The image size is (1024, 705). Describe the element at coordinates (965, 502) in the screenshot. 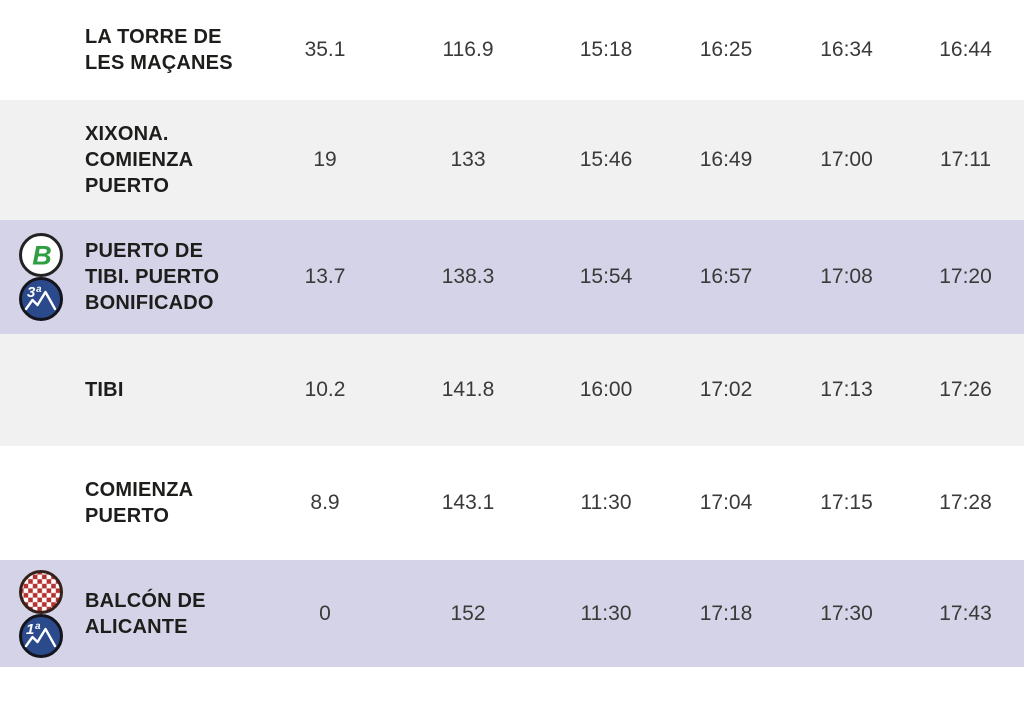

I see `time-4: 17:28` at that location.